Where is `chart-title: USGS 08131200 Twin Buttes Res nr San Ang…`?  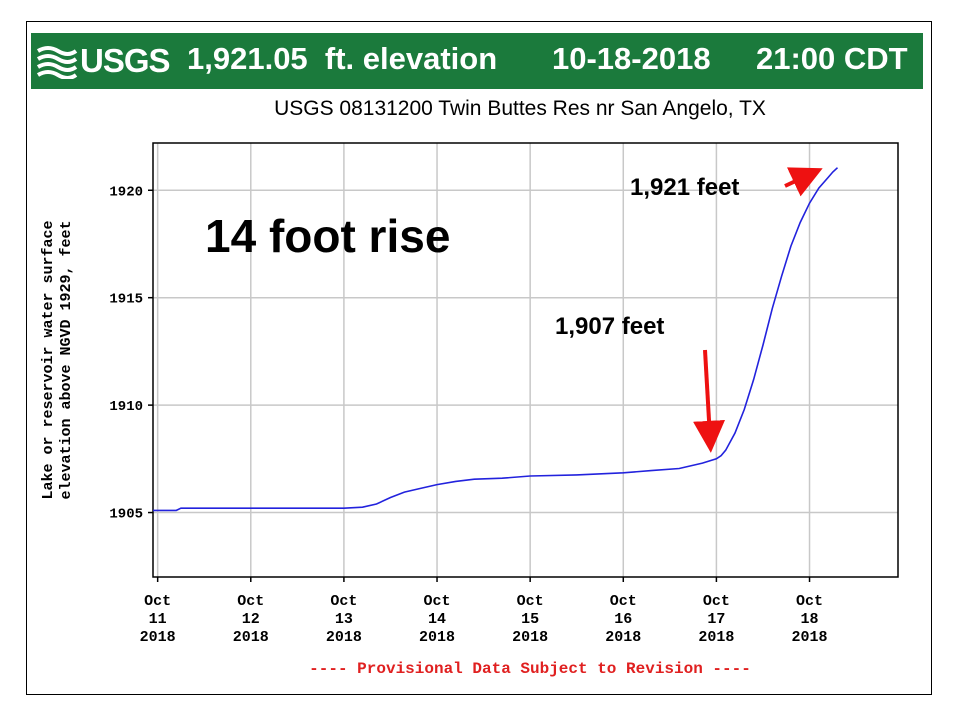 chart-title: USGS 08131200 Twin Buttes Res nr San Ang… is located at coordinates (520, 108).